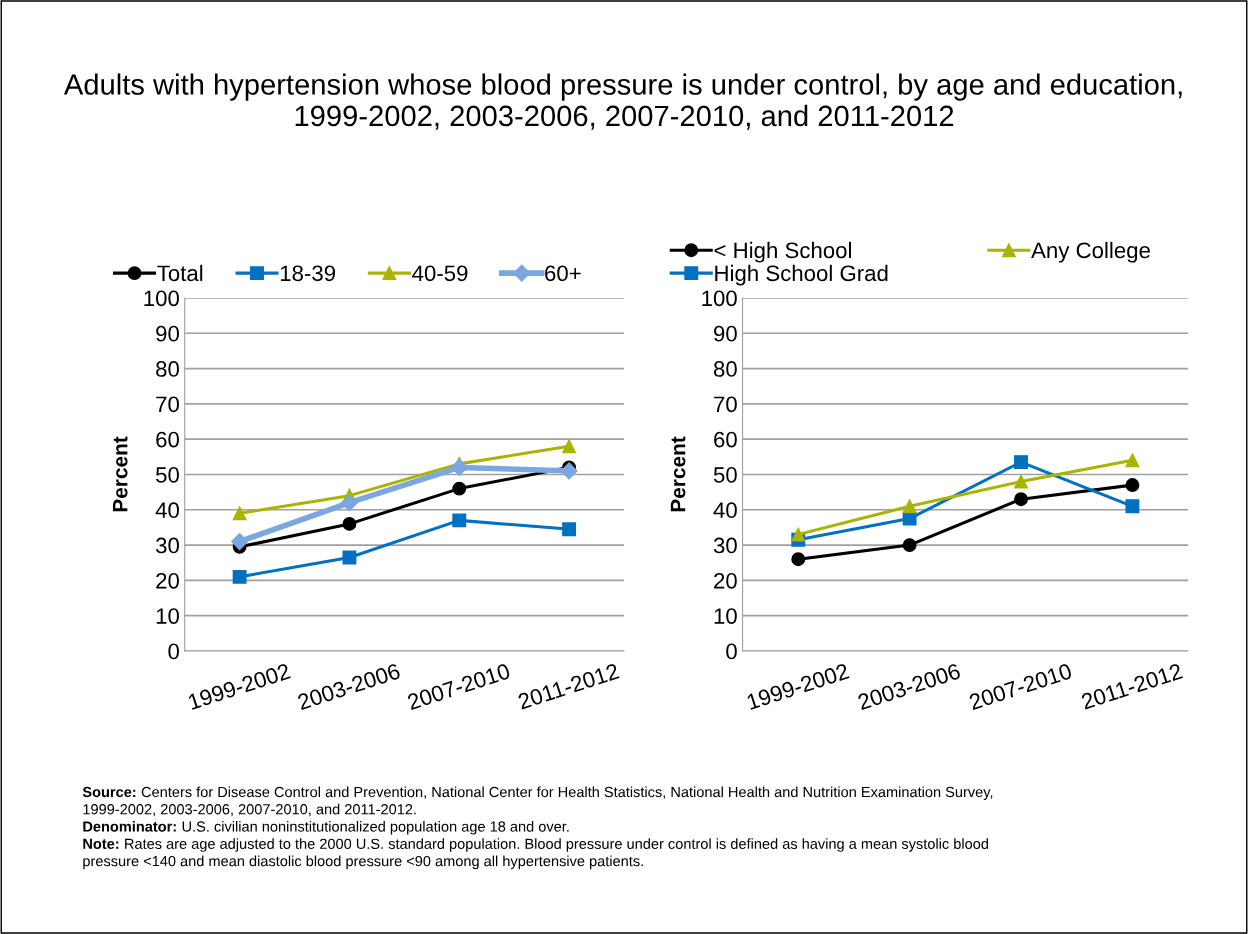 The width and height of the screenshot is (1248, 934). What do you see at coordinates (440, 273) in the screenshot?
I see `legend-label: 40-59` at bounding box center [440, 273].